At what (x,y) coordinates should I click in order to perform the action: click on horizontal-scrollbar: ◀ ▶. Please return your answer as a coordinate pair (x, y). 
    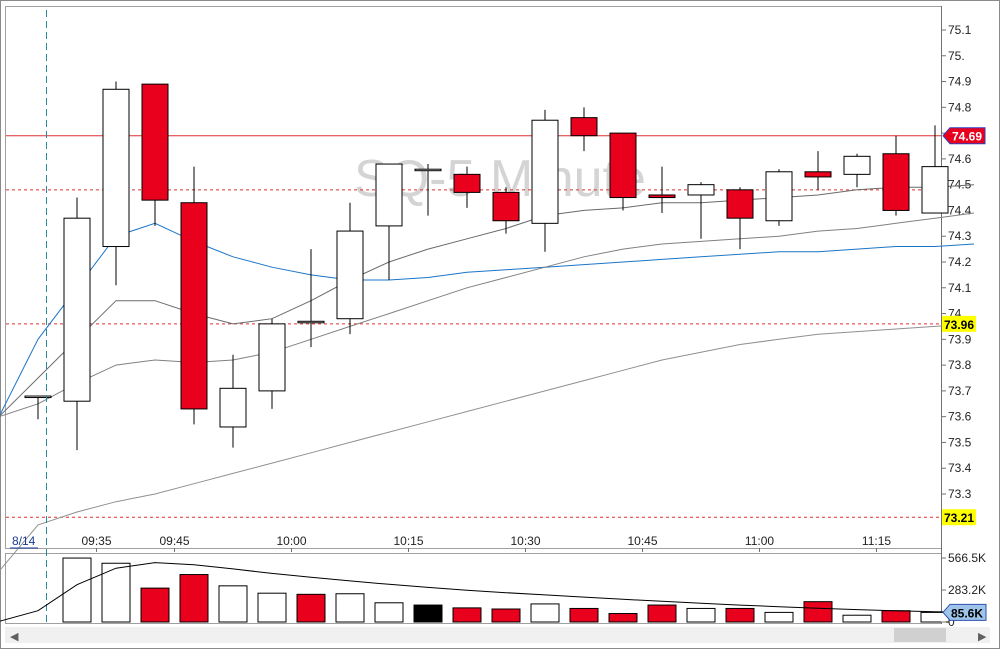
    Looking at the image, I should click on (497, 635).